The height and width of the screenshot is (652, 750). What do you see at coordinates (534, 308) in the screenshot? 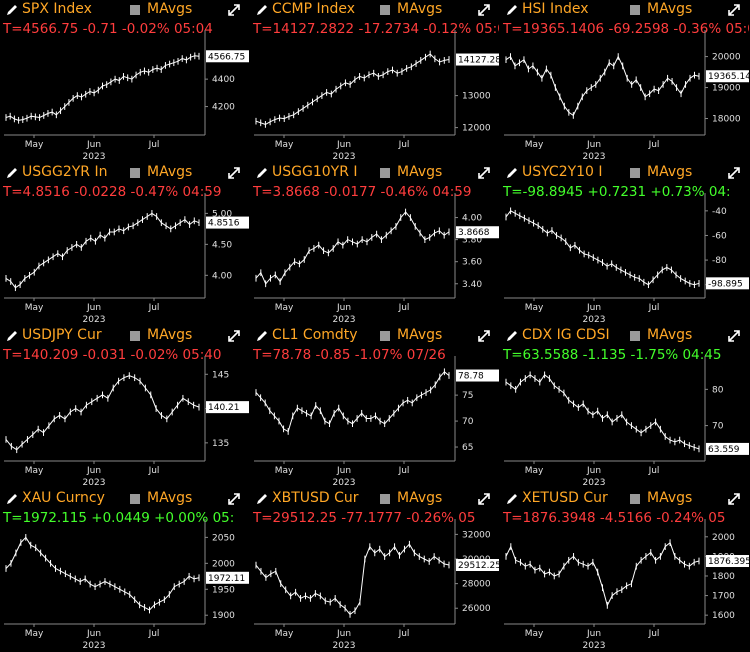
I see `x-tick-label: May` at bounding box center [534, 308].